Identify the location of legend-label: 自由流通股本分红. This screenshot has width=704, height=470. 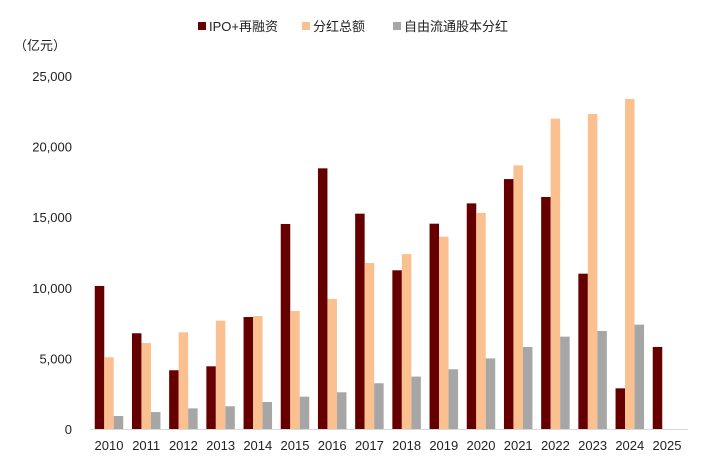
(456, 26).